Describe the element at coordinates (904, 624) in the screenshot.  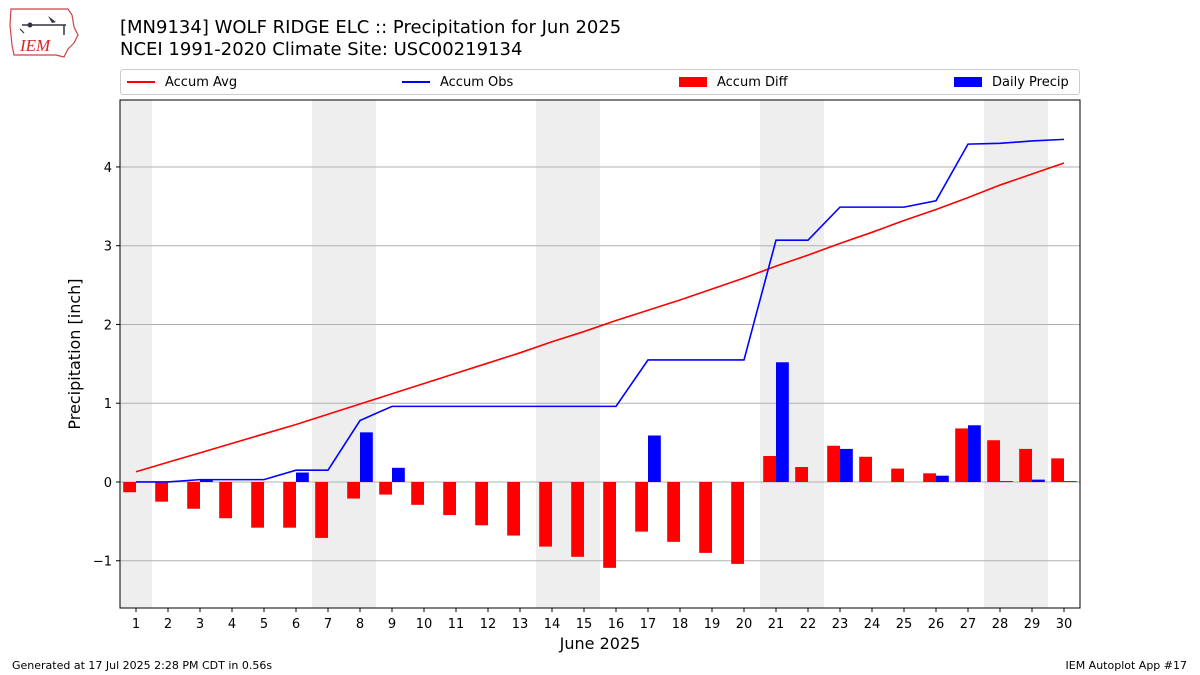
I see `x-tick-label: 25` at that location.